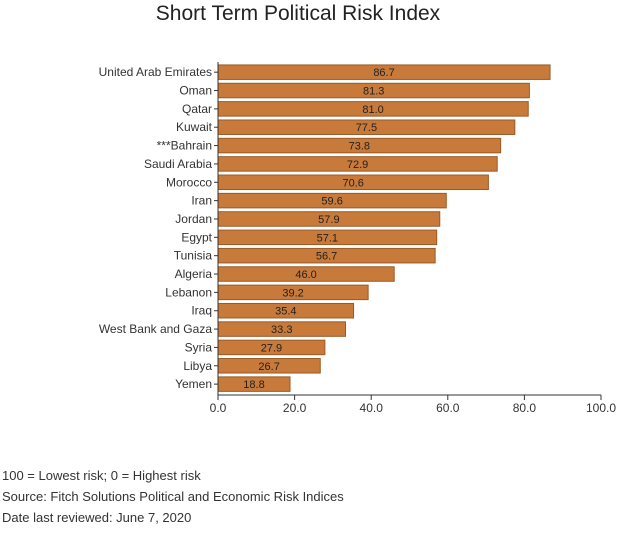 This screenshot has width=636, height=548. Describe the element at coordinates (184, 146) in the screenshot. I see `category-label: ***Bahrain` at that location.